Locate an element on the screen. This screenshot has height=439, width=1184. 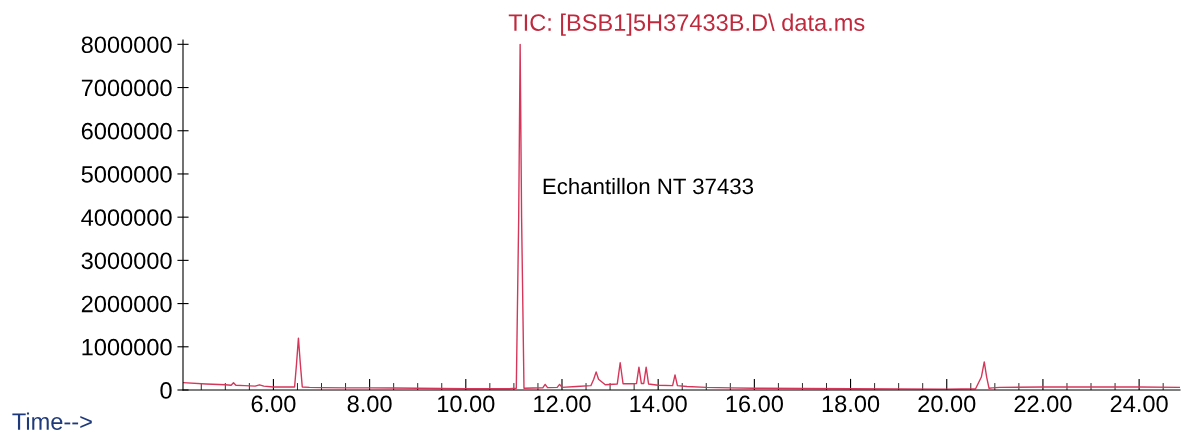
x-axis-title: Time--> is located at coordinates (52, 421).